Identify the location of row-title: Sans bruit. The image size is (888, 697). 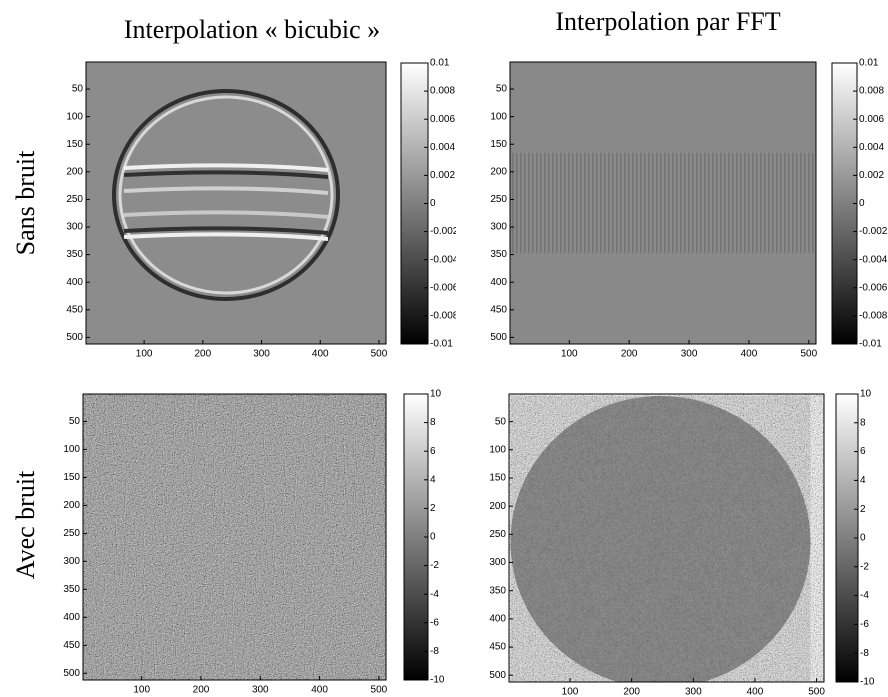
(25, 203).